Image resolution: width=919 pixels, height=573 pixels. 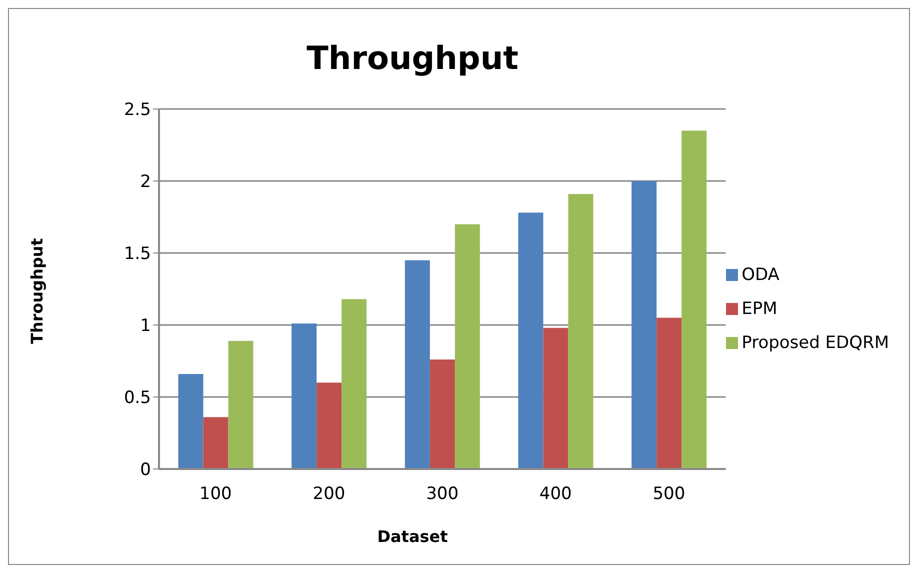 What do you see at coordinates (329, 494) in the screenshot?
I see `x-tick-label: 200` at bounding box center [329, 494].